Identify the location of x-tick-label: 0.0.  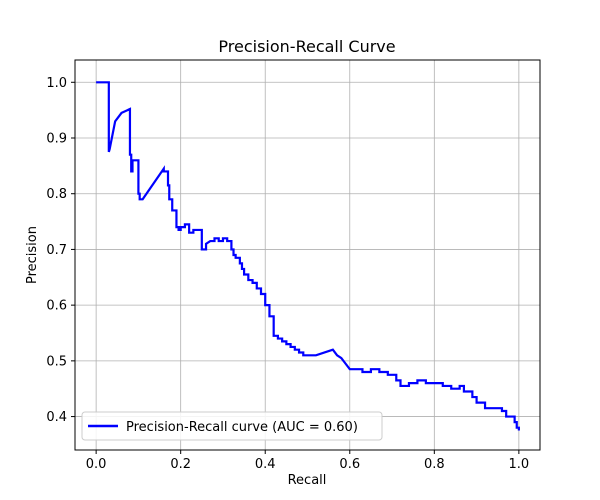
(96, 464).